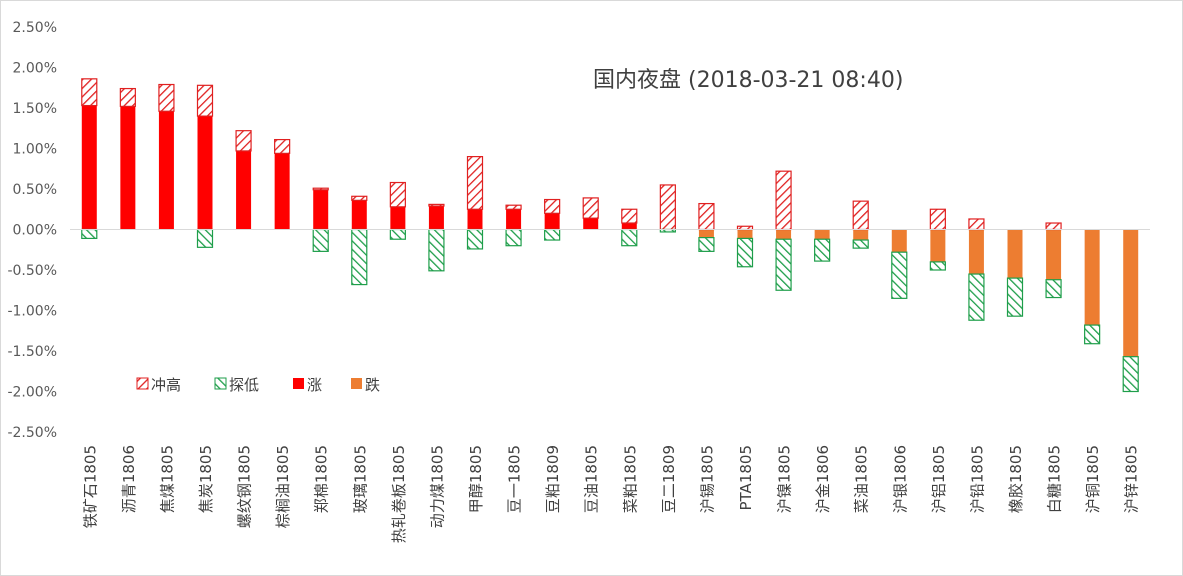 The height and width of the screenshot is (576, 1183). What do you see at coordinates (166, 385) in the screenshot?
I see `legend-label: 冲高` at bounding box center [166, 385].